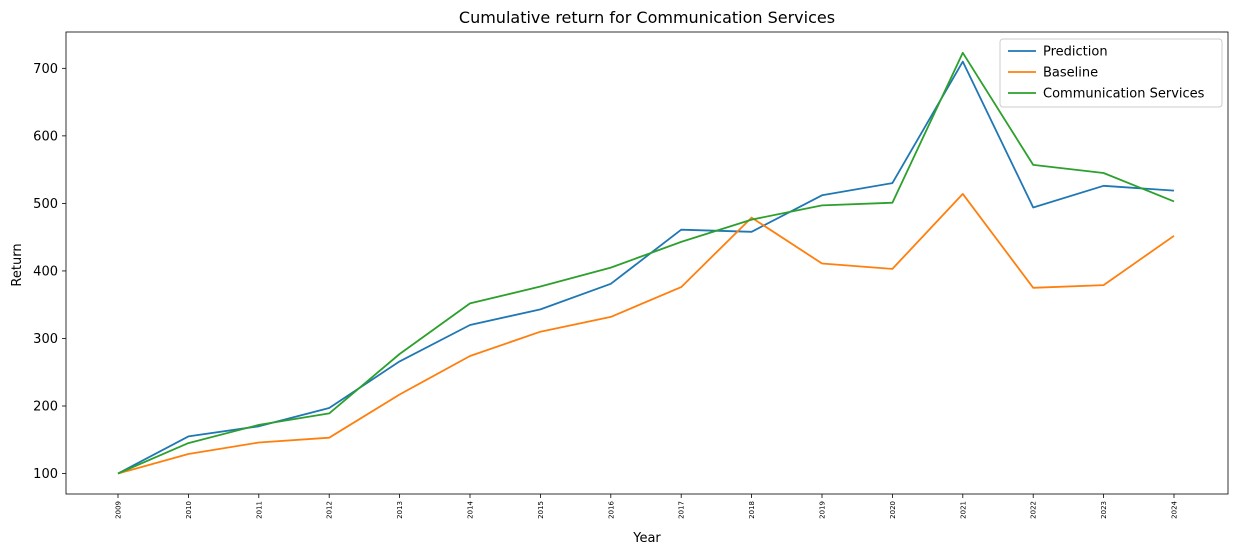 The image size is (1238, 554). I want to click on y-tick-label: 500, so click(45, 204).